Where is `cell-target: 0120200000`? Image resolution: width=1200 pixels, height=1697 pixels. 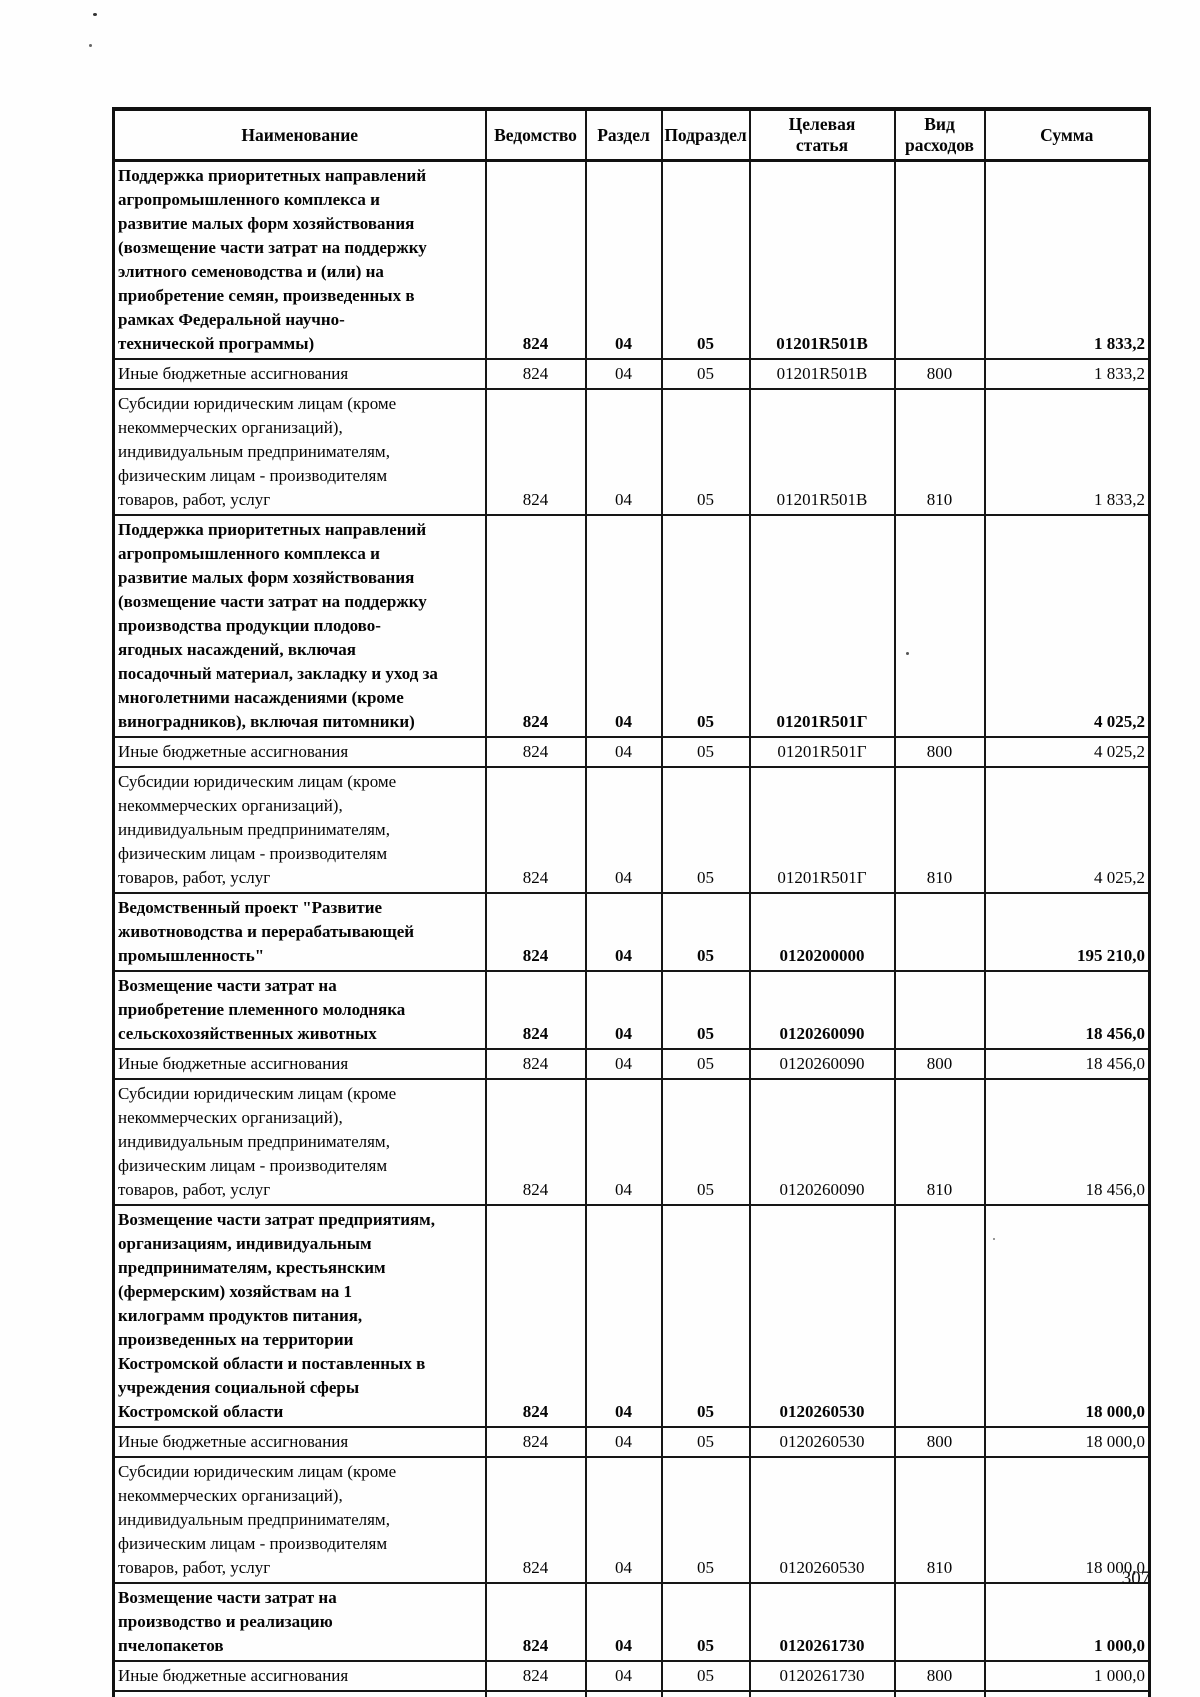
cell-target: 0120200000 is located at coordinates (822, 932).